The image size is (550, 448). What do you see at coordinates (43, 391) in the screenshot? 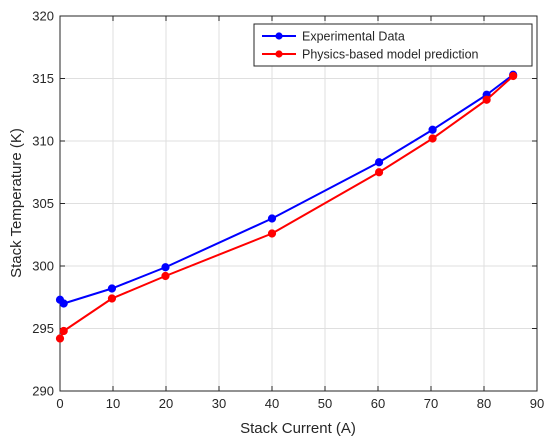
I see `y-tick-label: 290` at bounding box center [43, 391].